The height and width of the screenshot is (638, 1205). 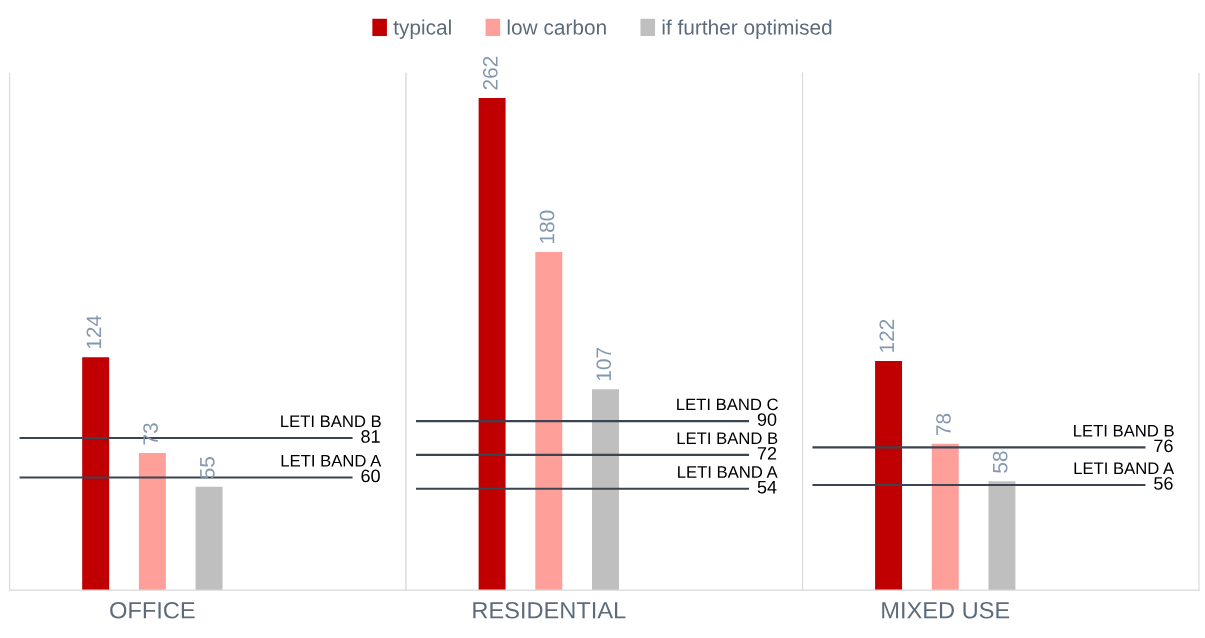 I want to click on text: 90, so click(x=767, y=419).